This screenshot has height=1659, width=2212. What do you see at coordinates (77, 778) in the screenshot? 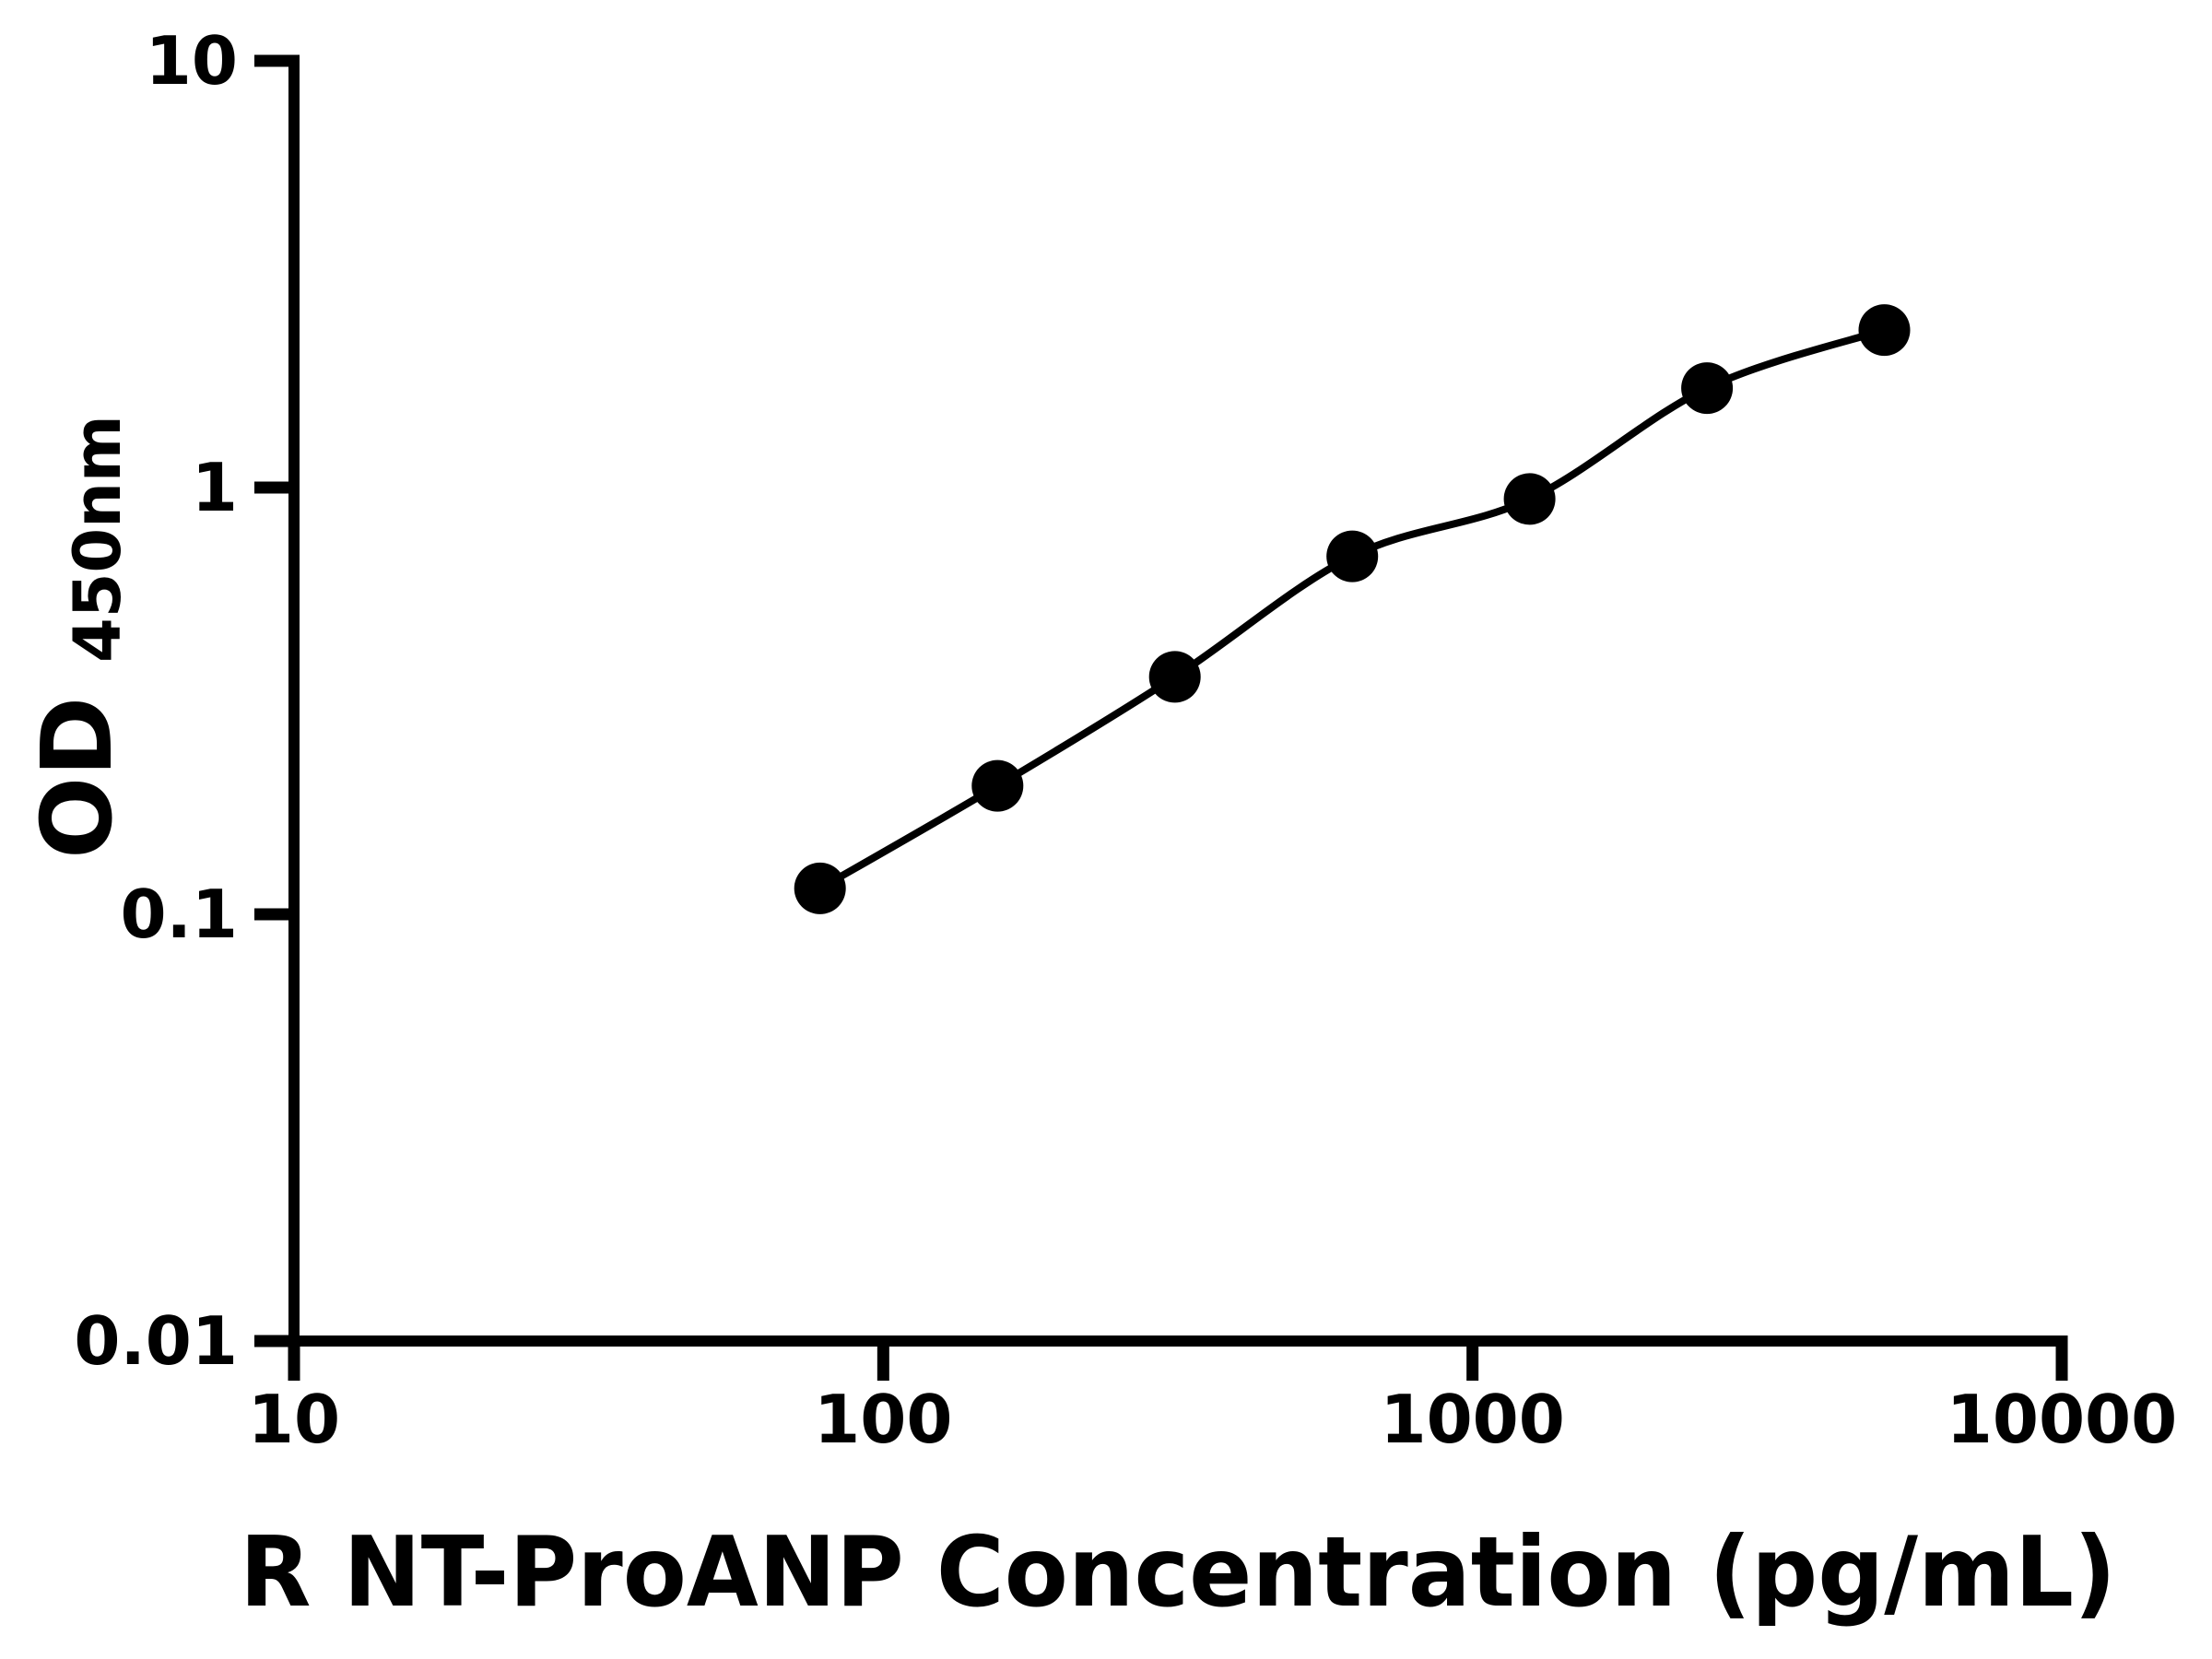
I see `y-axis-title-main: OD` at bounding box center [77, 778].